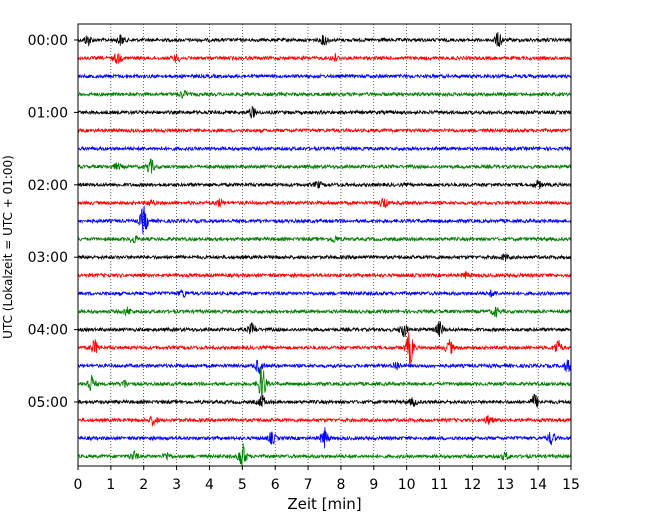 The image size is (650, 520). I want to click on x-tick-label: 12, so click(472, 485).